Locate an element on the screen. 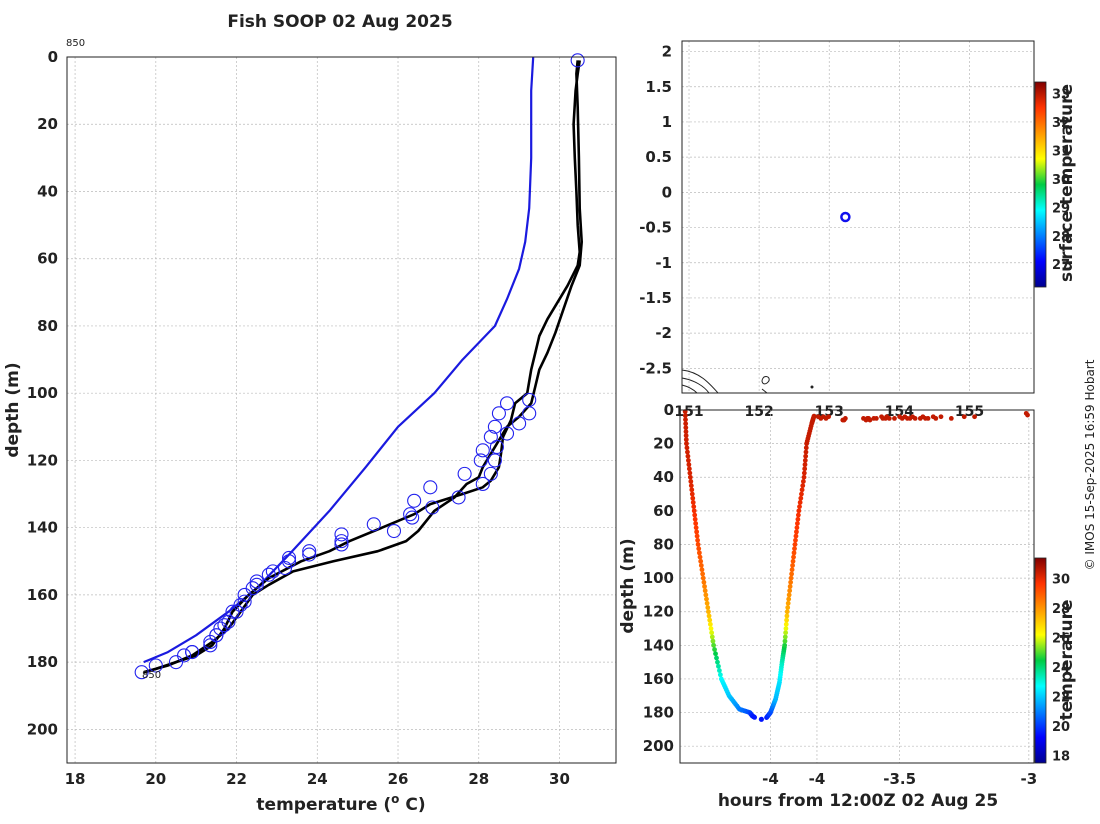 The height and width of the screenshot is (824, 1100). x-tick-label: 30 is located at coordinates (559, 779).